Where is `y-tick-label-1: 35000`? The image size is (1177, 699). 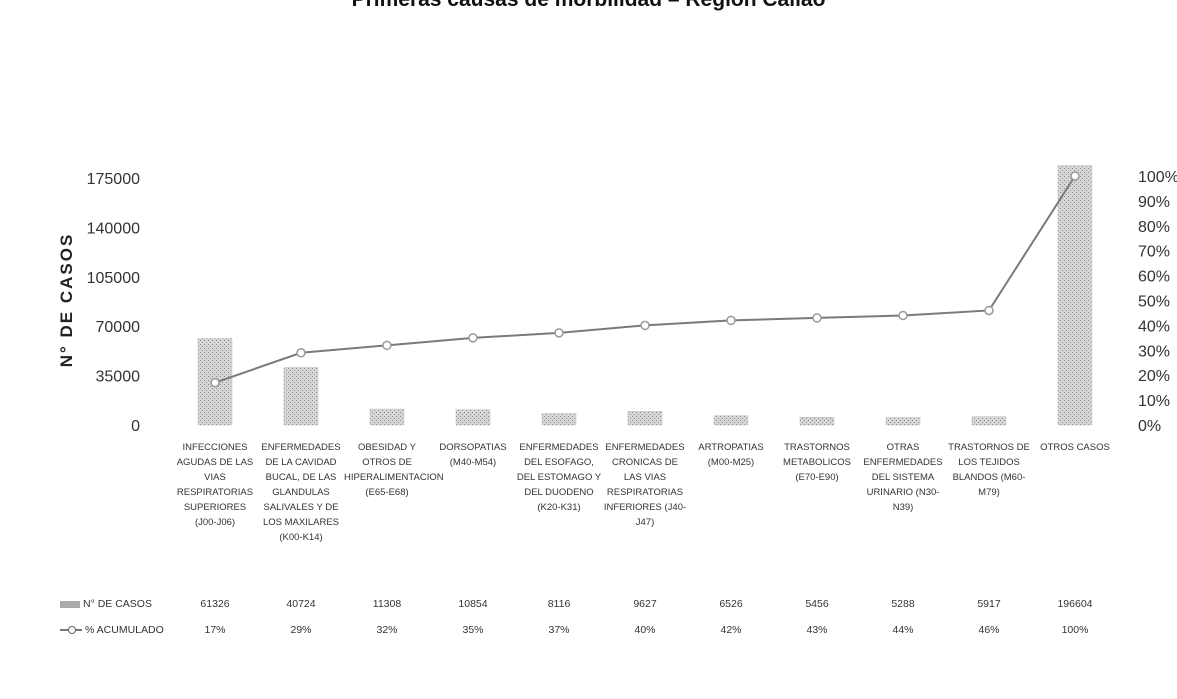
y-tick-label-1: 35000 is located at coordinates (118, 377).